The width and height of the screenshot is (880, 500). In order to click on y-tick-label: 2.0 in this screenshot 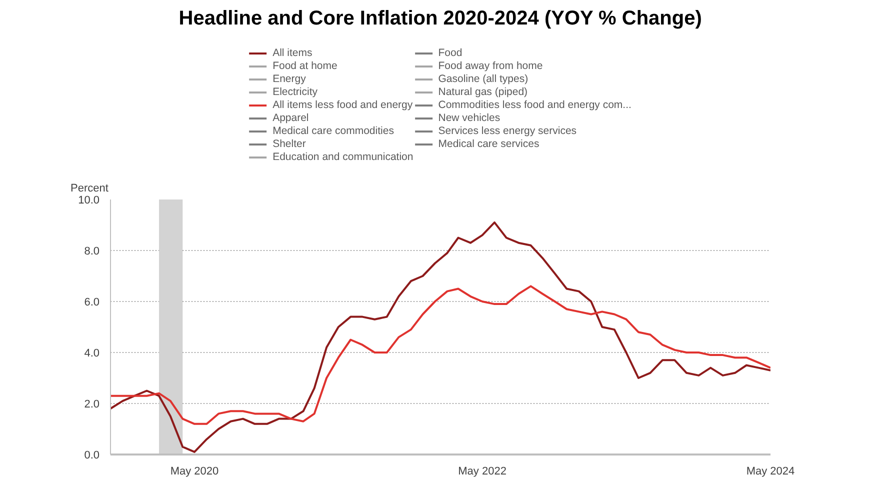, I will do `click(92, 404)`.